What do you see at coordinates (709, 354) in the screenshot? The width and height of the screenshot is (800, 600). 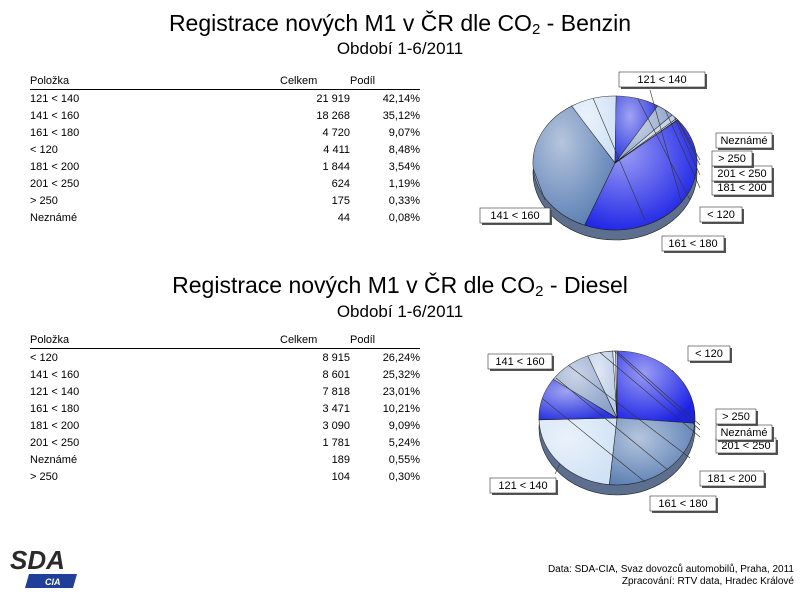 I see `pie-label: < 120` at bounding box center [709, 354].